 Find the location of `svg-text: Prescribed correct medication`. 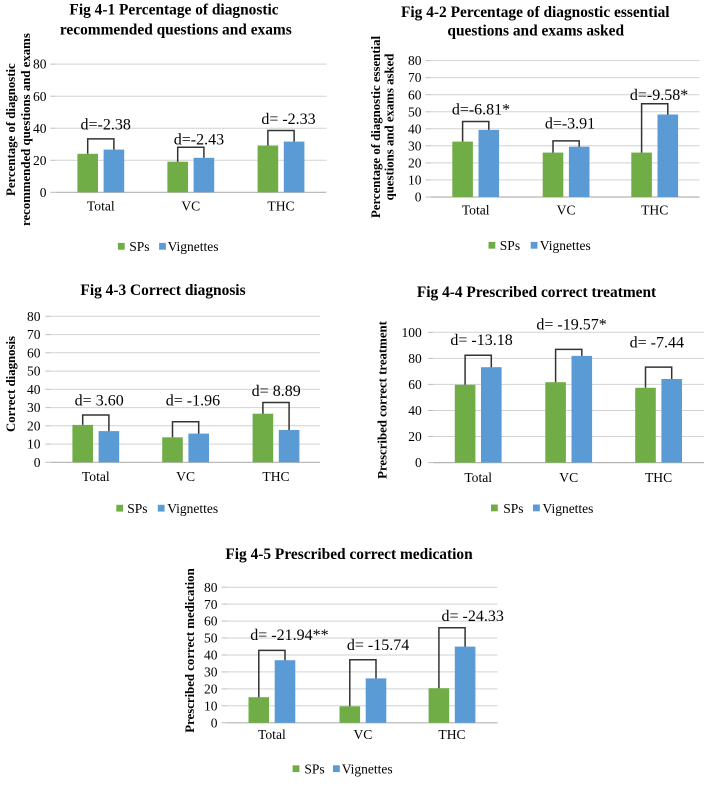

svg-text: Prescribed correct medication is located at coordinates (190, 650).